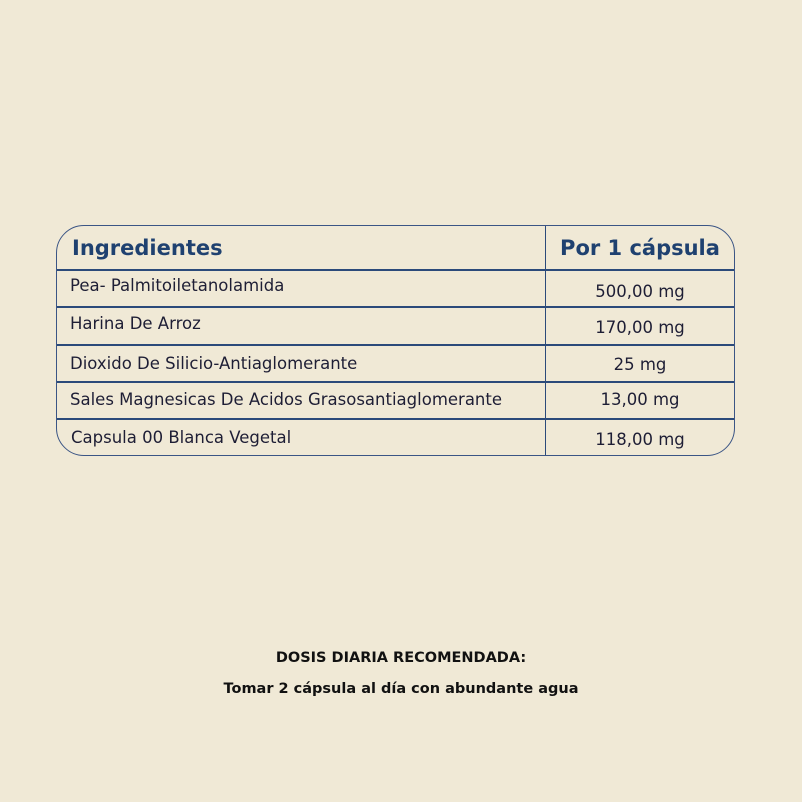 This screenshot has height=802, width=802. Describe the element at coordinates (640, 439) in the screenshot. I see `ingredient-amount: 118,00 mg` at that location.